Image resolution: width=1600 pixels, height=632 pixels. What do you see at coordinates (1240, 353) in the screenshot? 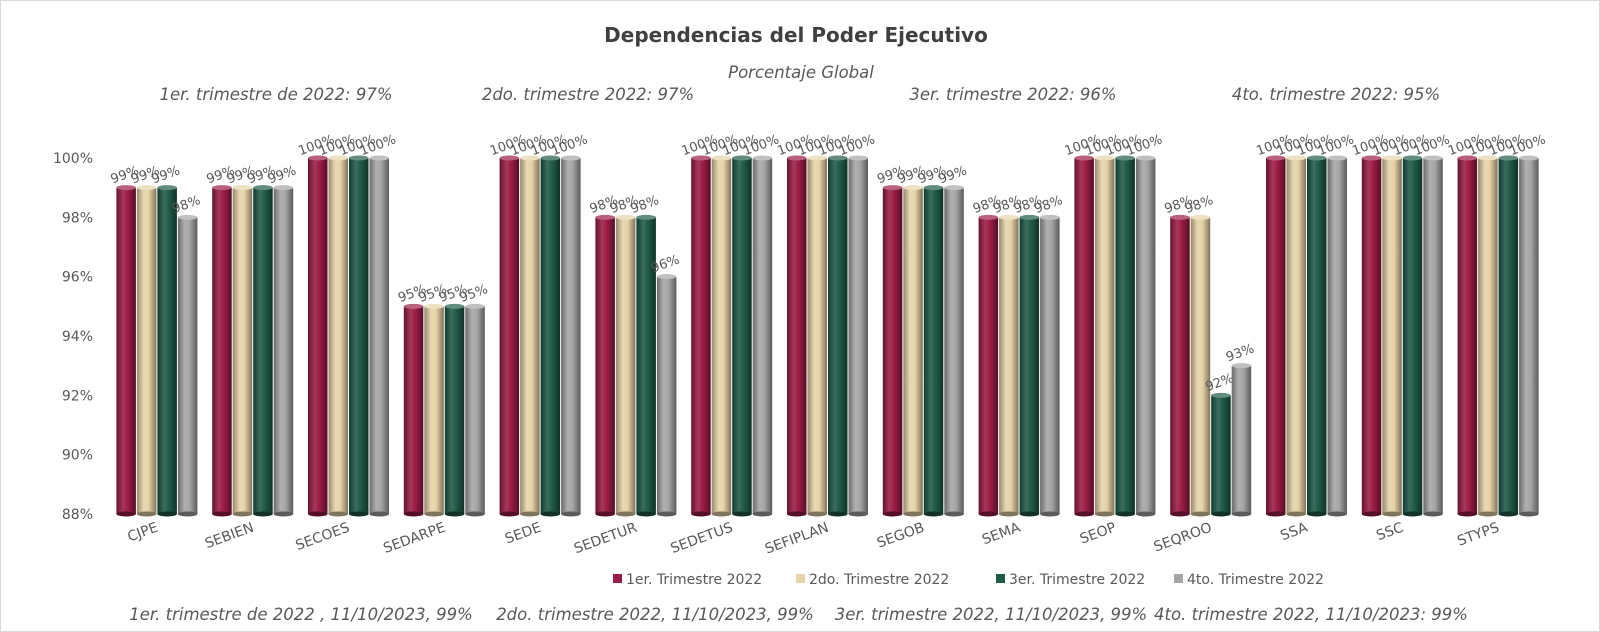
I see `data-label: 93%` at bounding box center [1240, 353].